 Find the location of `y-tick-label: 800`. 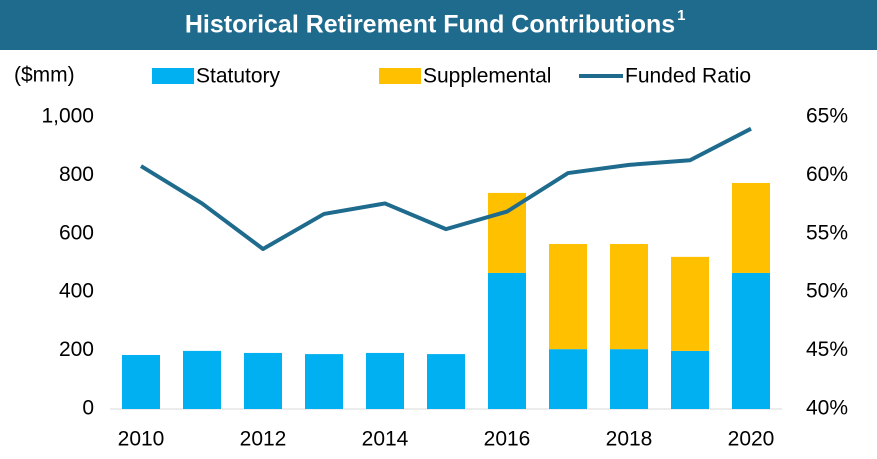

y-tick-label: 800 is located at coordinates (76, 174).